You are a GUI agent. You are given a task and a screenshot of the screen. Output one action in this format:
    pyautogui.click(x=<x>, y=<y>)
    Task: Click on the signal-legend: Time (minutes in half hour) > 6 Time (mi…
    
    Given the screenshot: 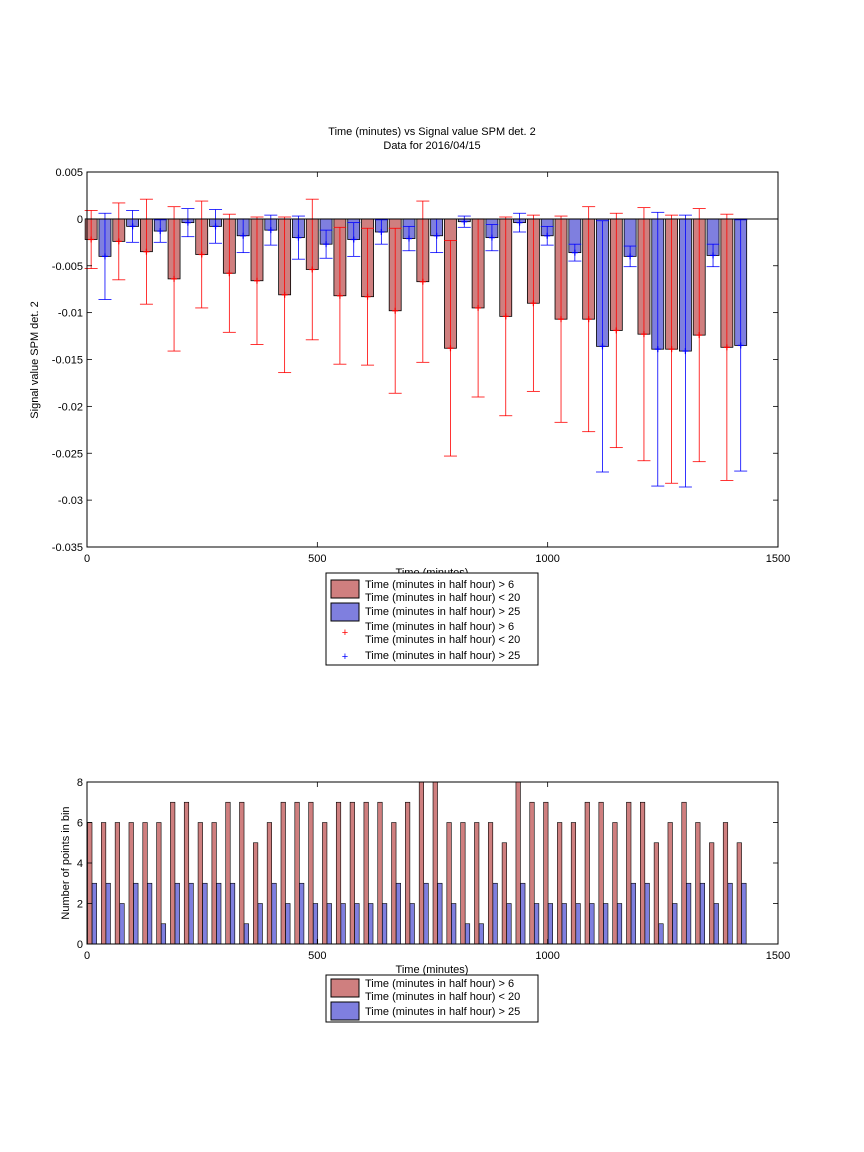 What is the action you would take?
    pyautogui.click(x=432, y=619)
    